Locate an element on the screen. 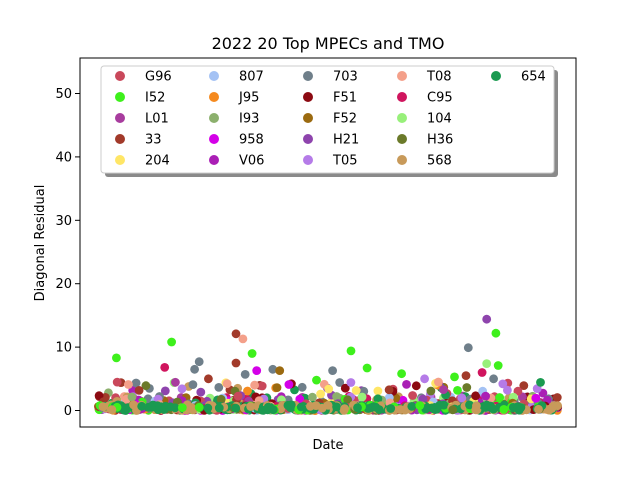 The height and width of the screenshot is (480, 640). legend-label: I93 is located at coordinates (249, 119).